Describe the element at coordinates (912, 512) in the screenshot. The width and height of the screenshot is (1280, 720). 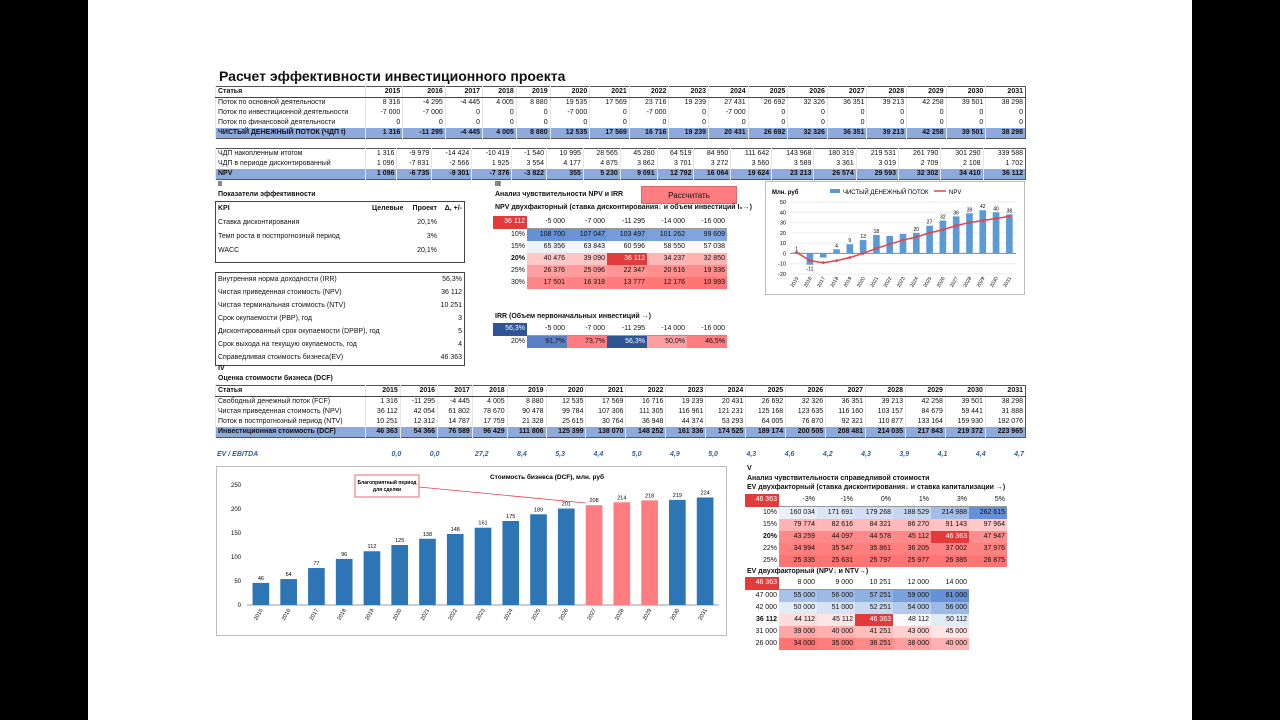
I see `heat-cell: 188 529` at that location.